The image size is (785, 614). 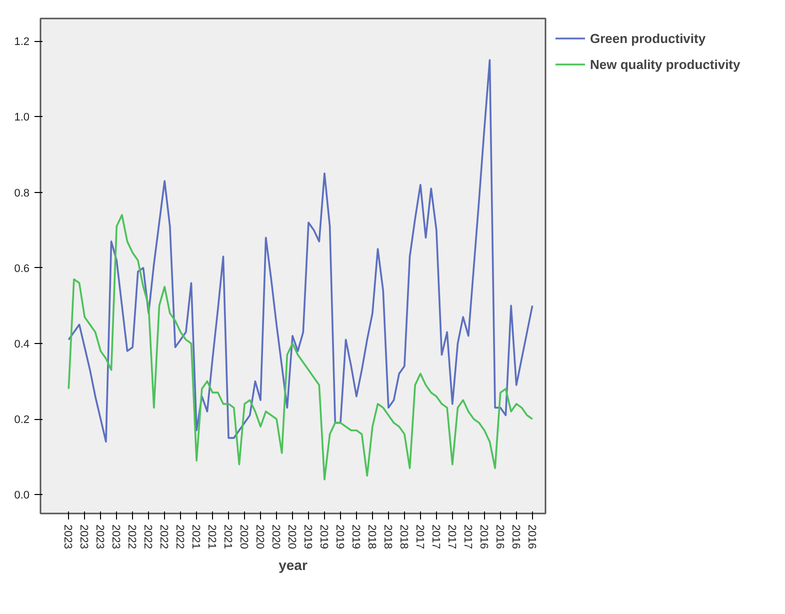 I want to click on y-tick-label: 0.4, so click(x=22, y=344).